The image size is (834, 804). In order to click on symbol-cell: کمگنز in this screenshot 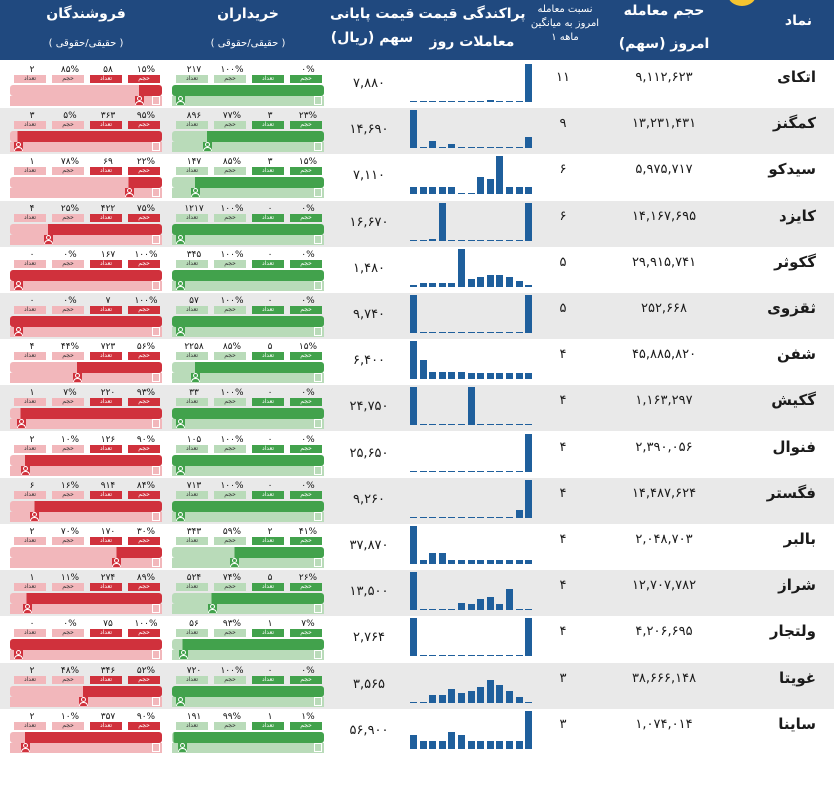, I will do `click(794, 123)`.